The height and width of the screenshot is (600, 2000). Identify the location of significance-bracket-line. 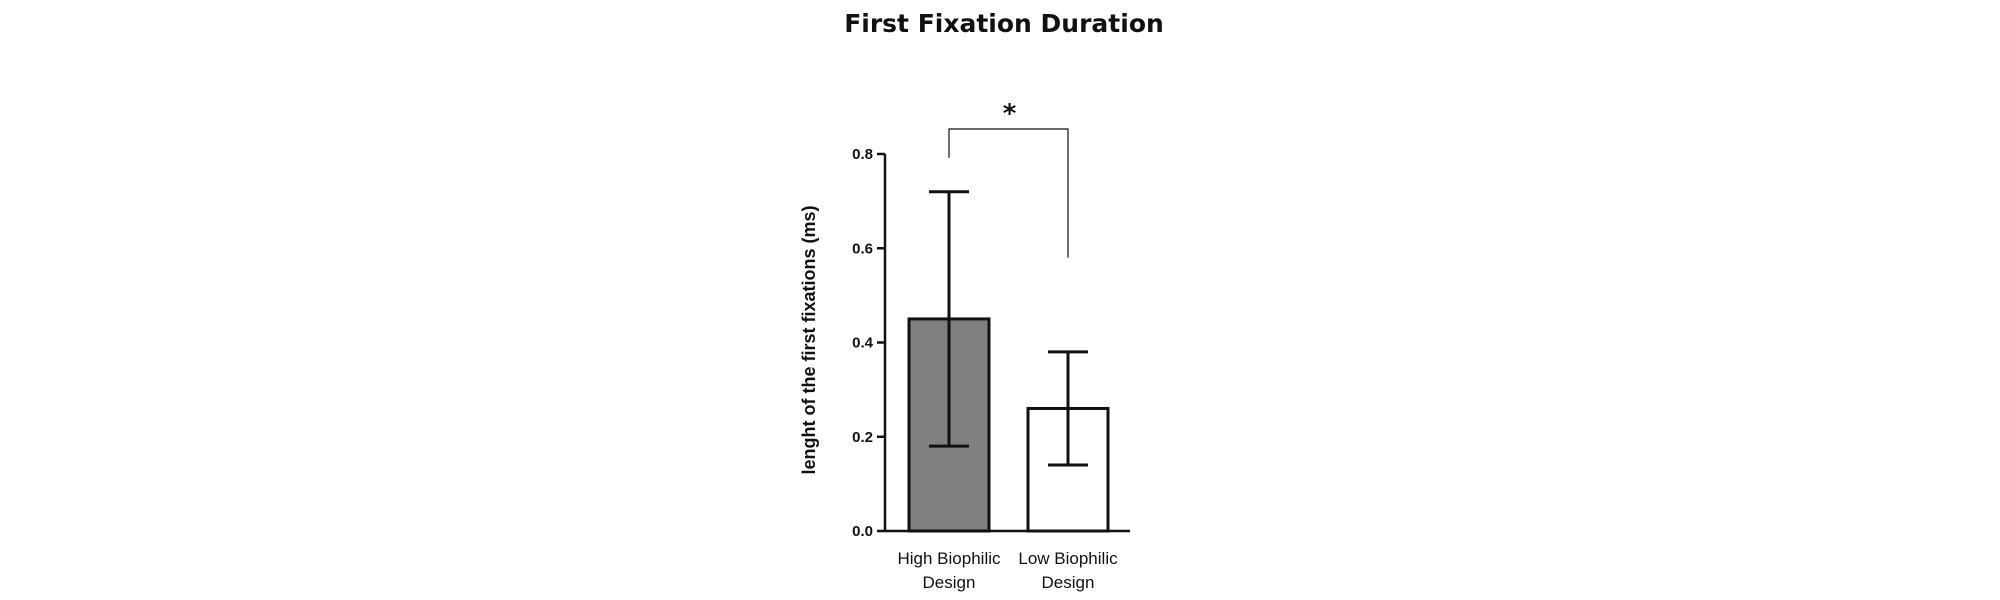
(1008, 193).